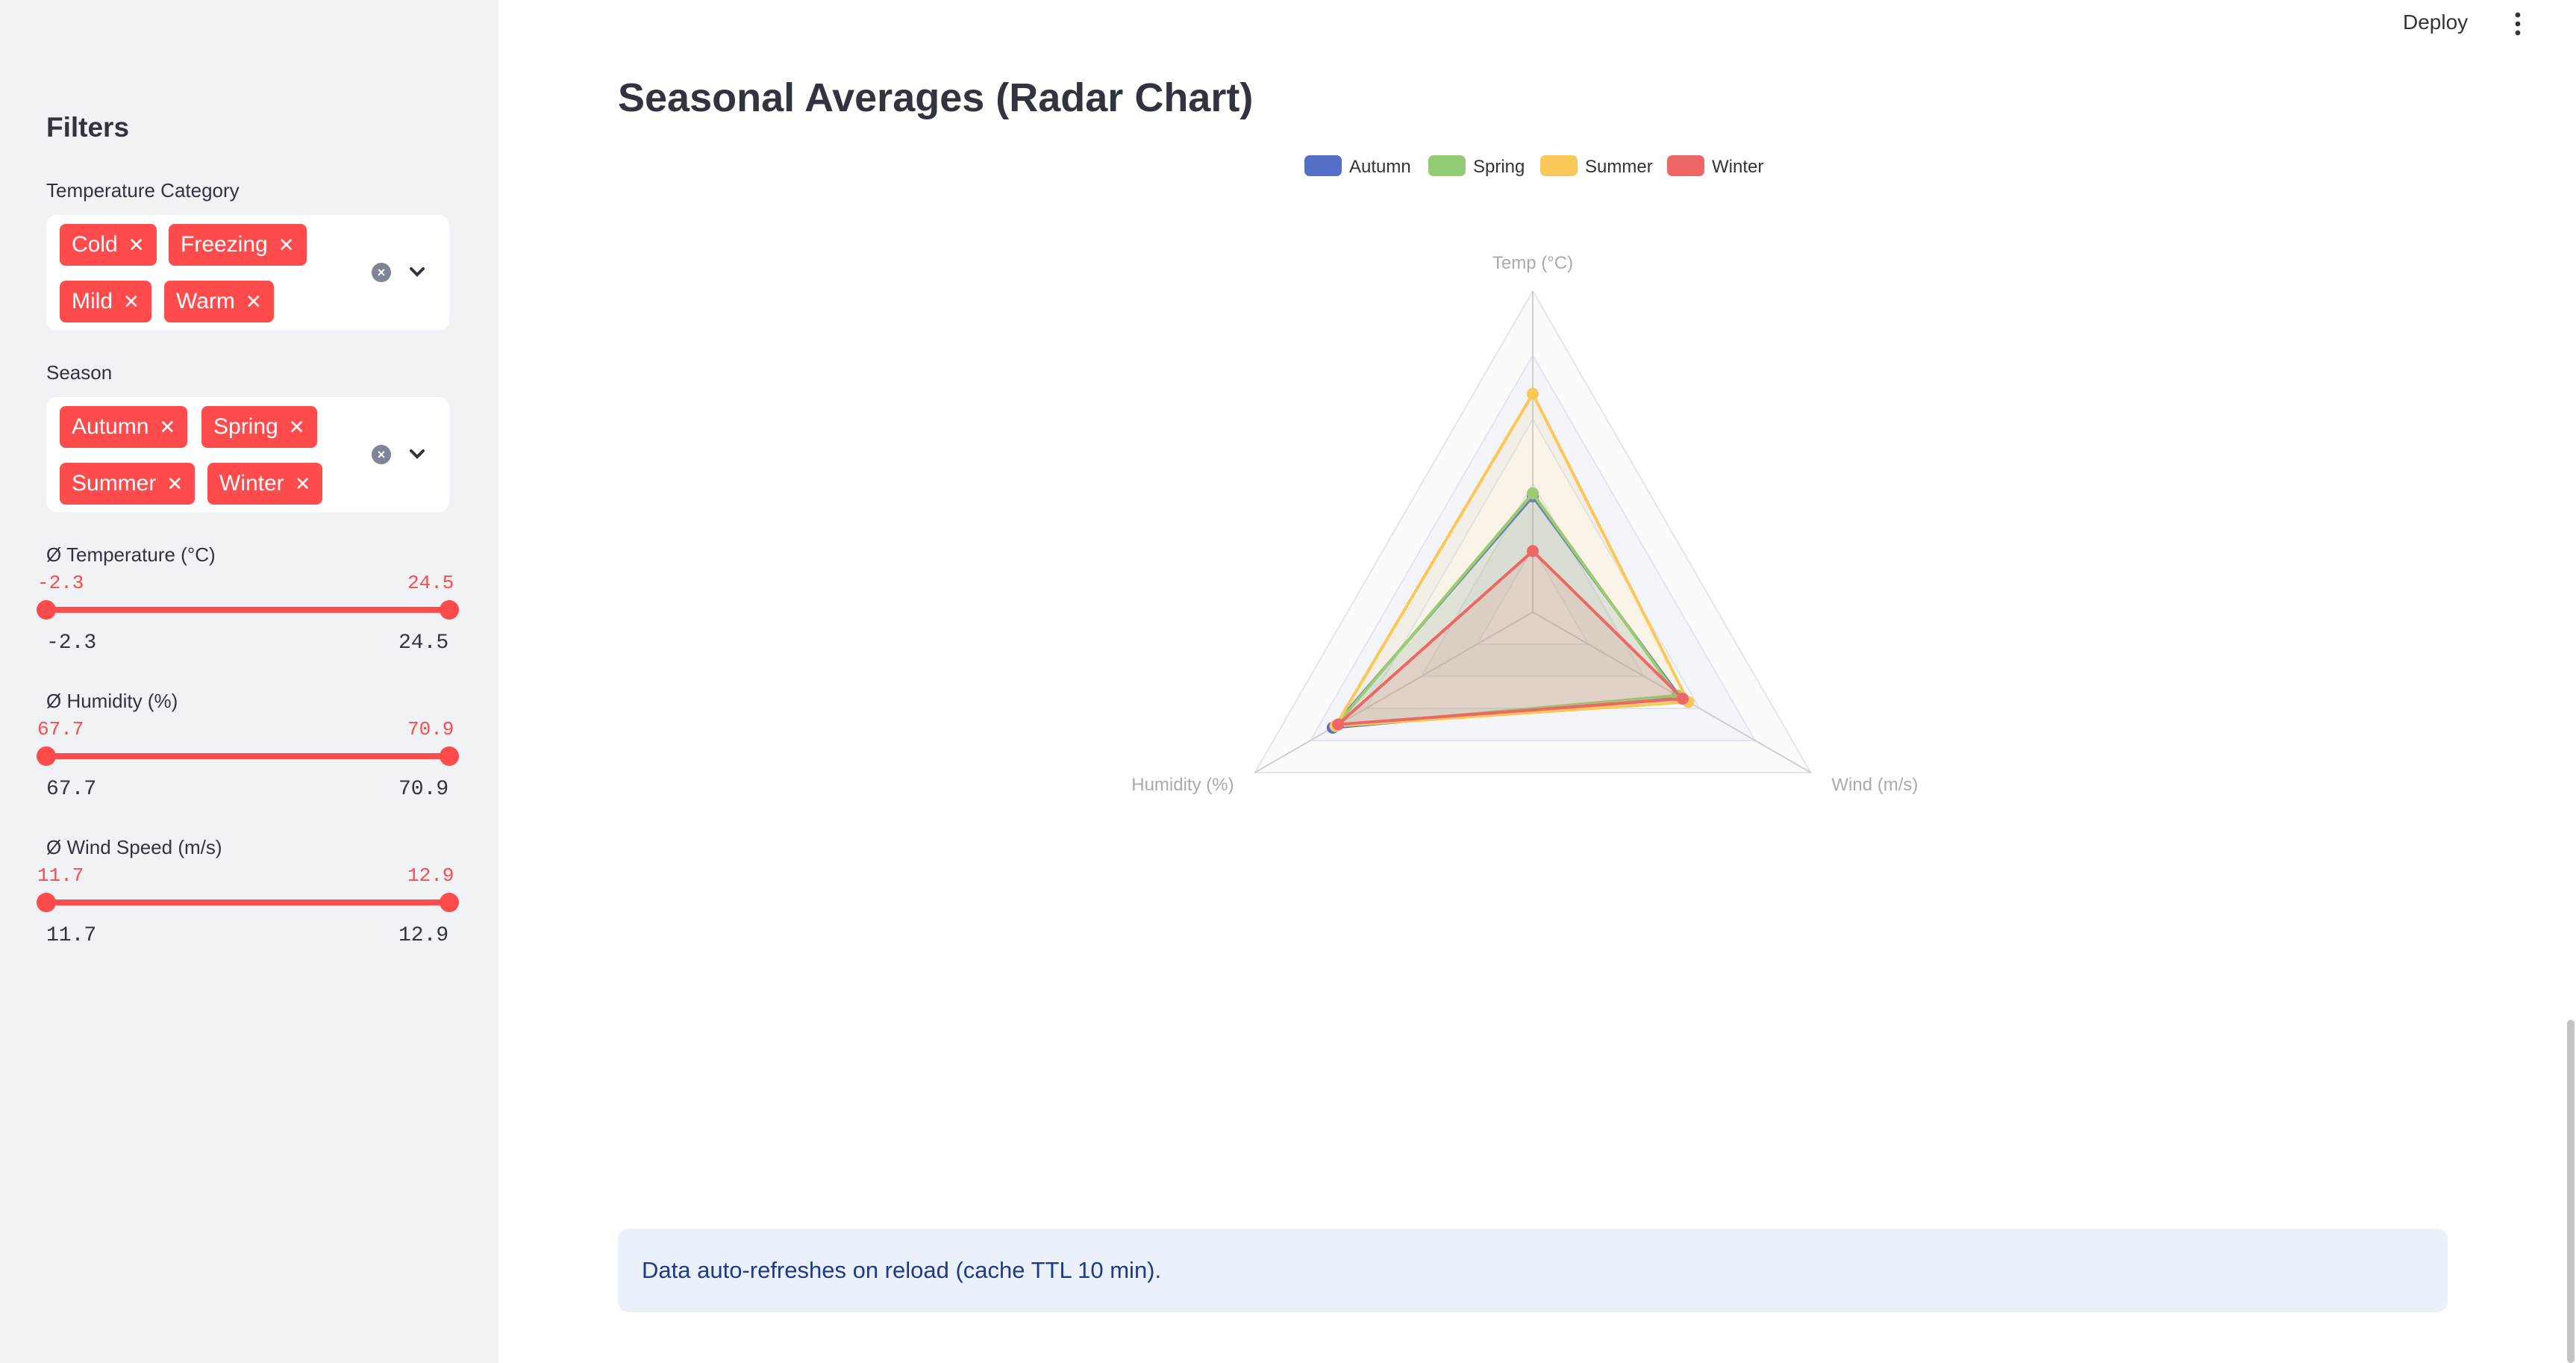 Image resolution: width=2576 pixels, height=1363 pixels. Describe the element at coordinates (1380, 167) in the screenshot. I see `legend-label-autumn: Autumn` at that location.